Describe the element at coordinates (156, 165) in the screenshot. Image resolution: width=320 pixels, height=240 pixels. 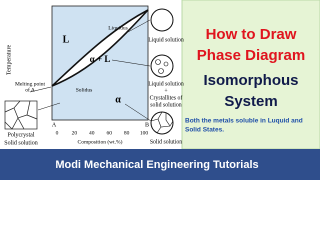
I see `footer-text: Modi Mechanical Engineering Tutorials` at that location.